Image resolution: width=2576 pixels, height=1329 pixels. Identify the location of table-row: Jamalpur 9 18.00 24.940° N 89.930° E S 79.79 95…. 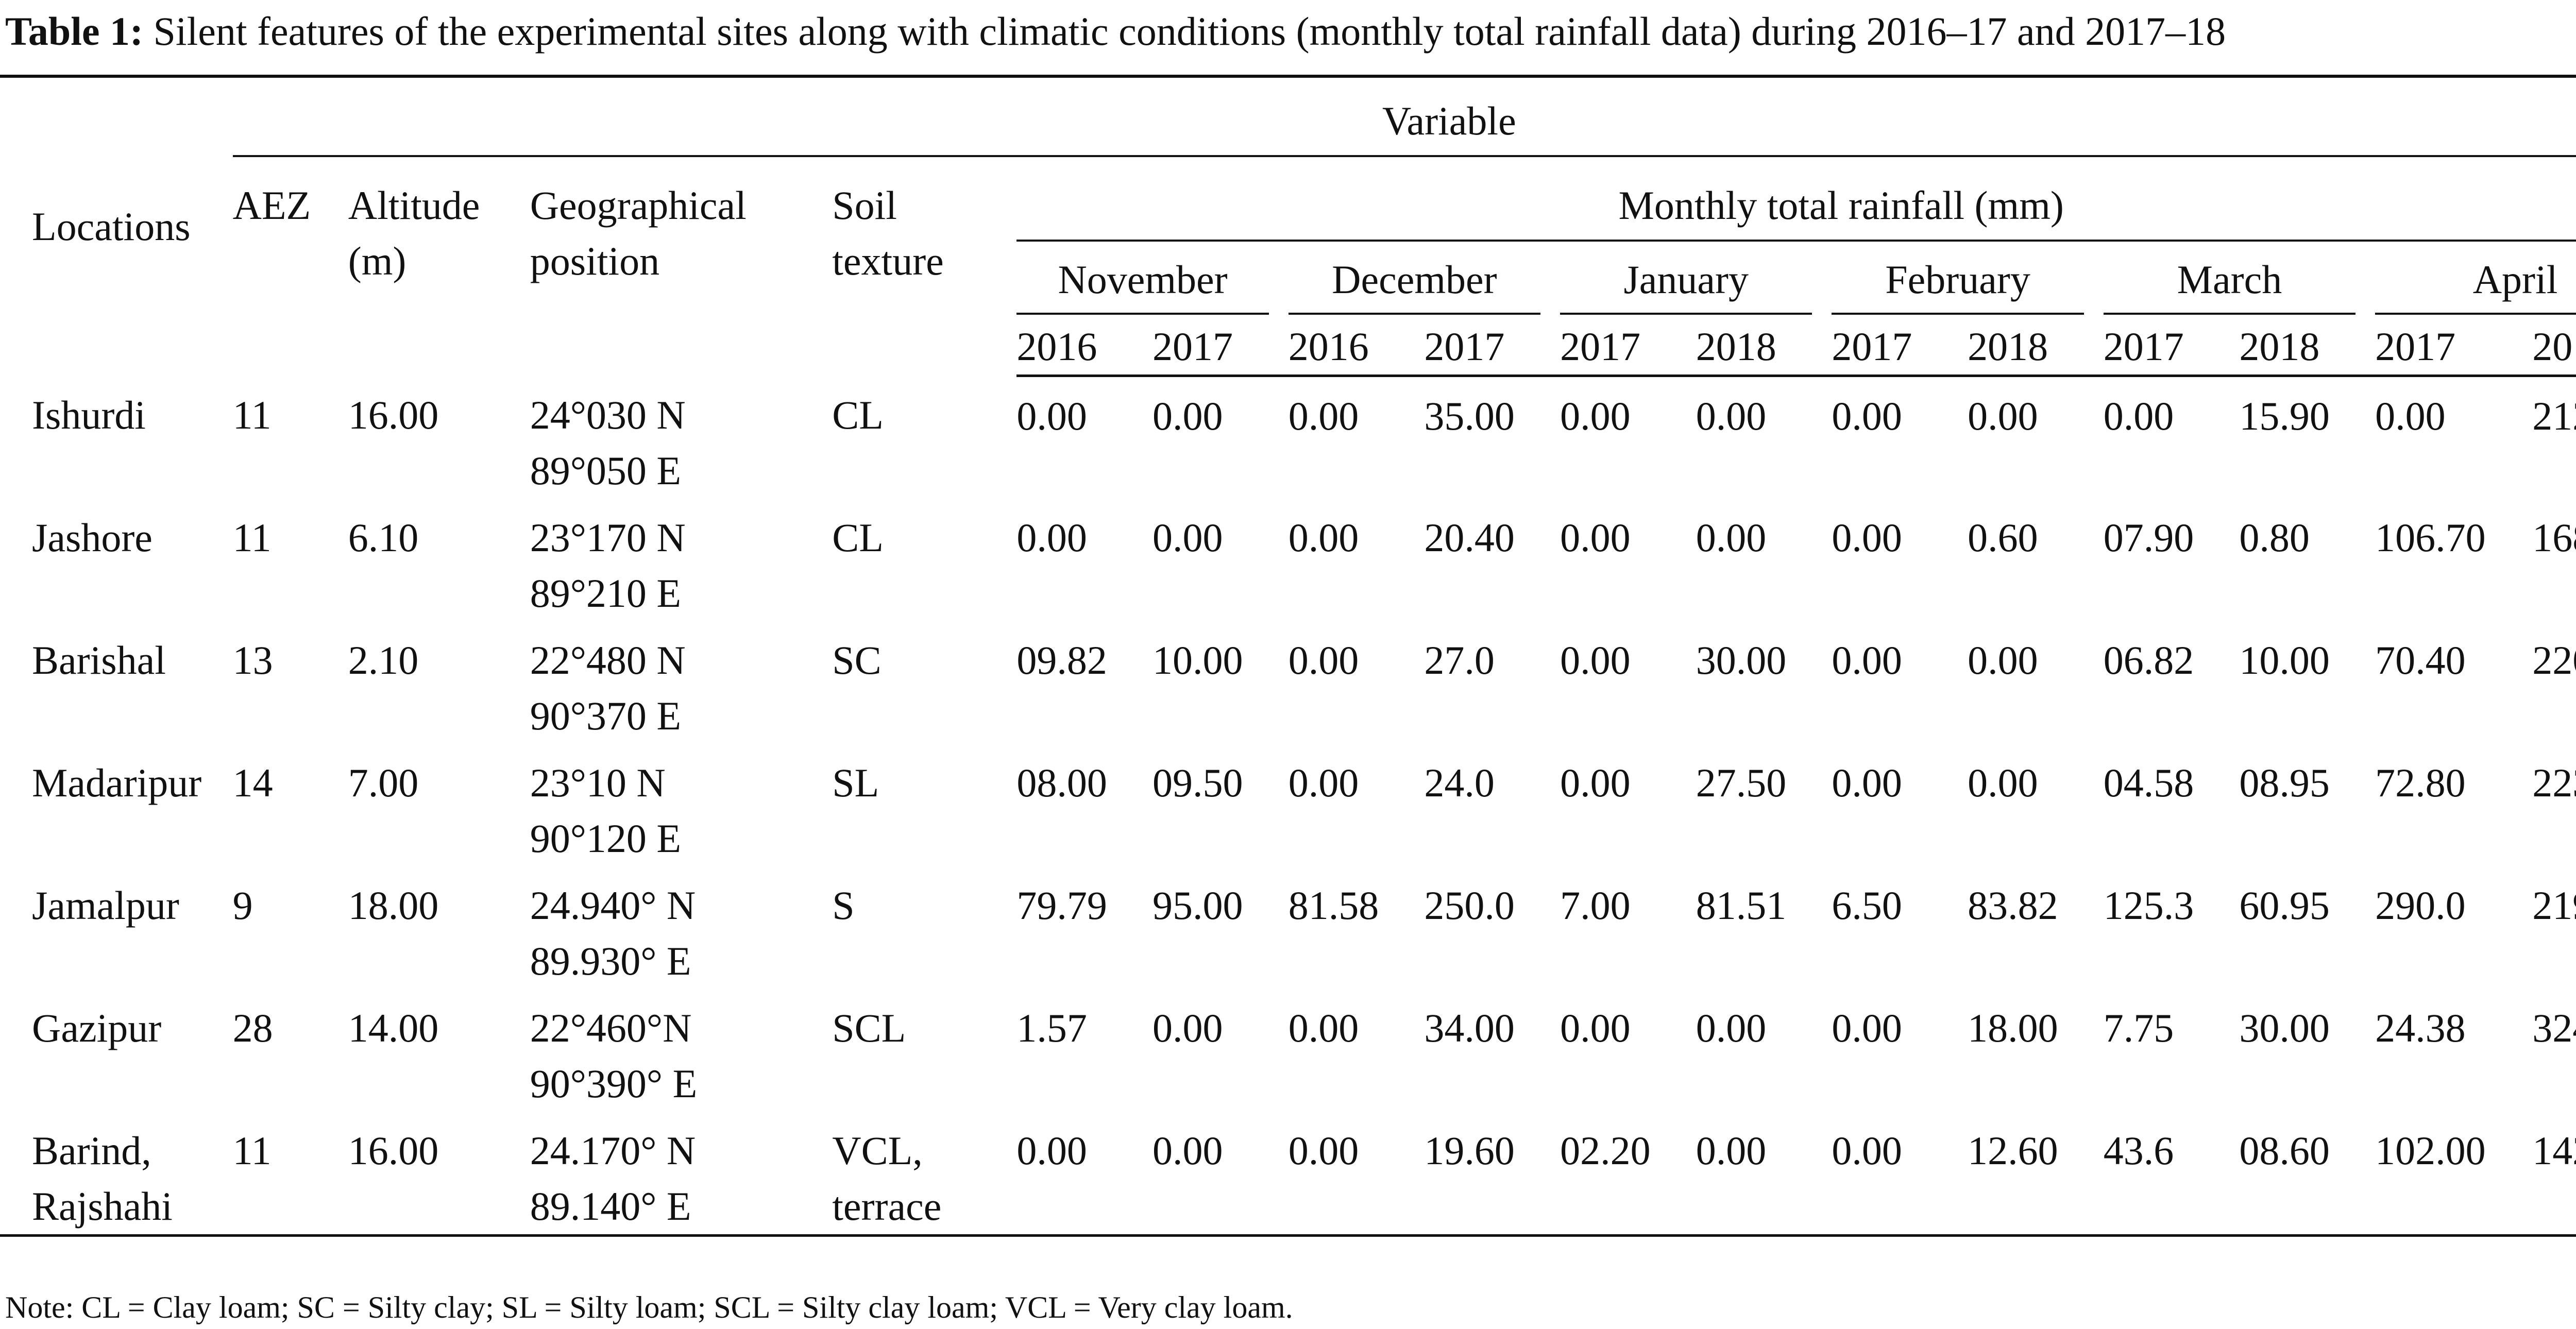
(1288, 927).